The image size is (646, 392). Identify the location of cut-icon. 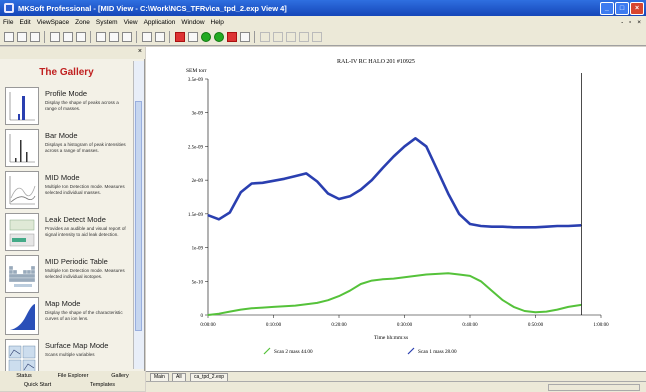
(54, 36).